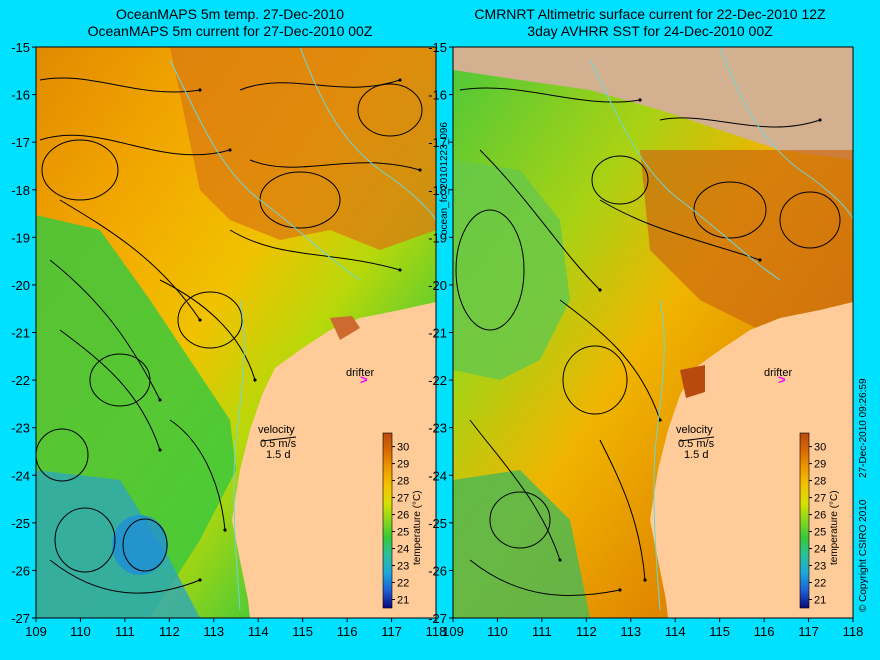 The width and height of the screenshot is (880, 660). I want to click on colorbar-tick-label: 26, so click(403, 516).